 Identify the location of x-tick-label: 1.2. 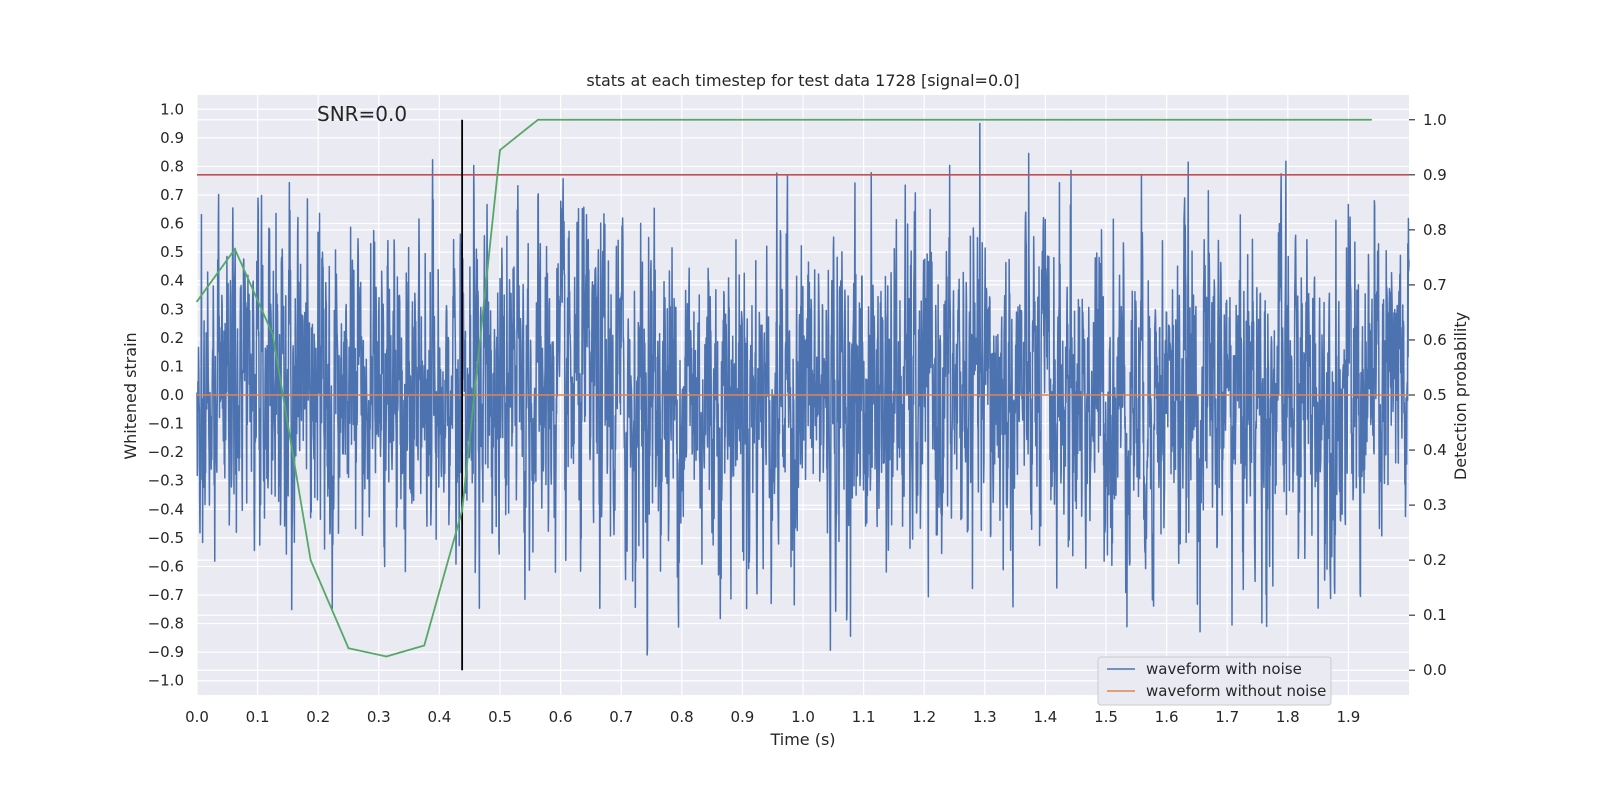
(924, 717).